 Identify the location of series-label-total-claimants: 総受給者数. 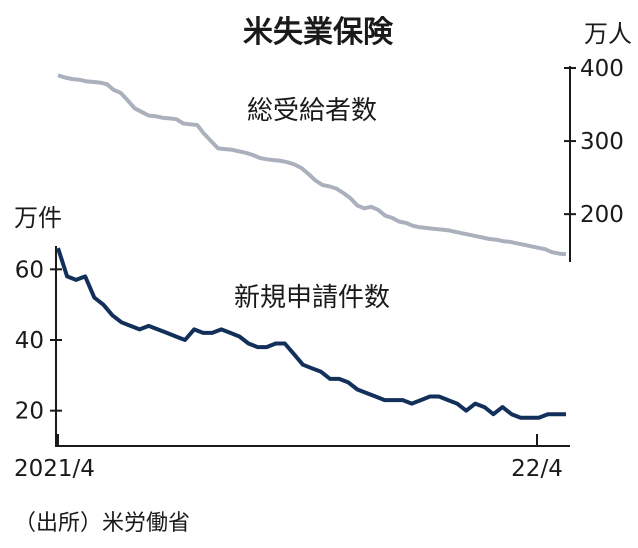
(312, 111).